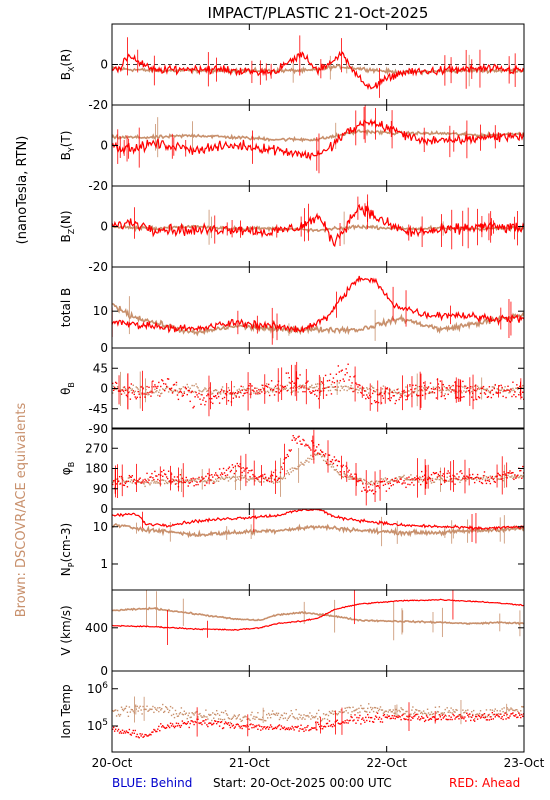 This screenshot has height=800, width=550. Describe the element at coordinates (484, 783) in the screenshot. I see `ahead-legend-label: RED: Ahead` at that location.